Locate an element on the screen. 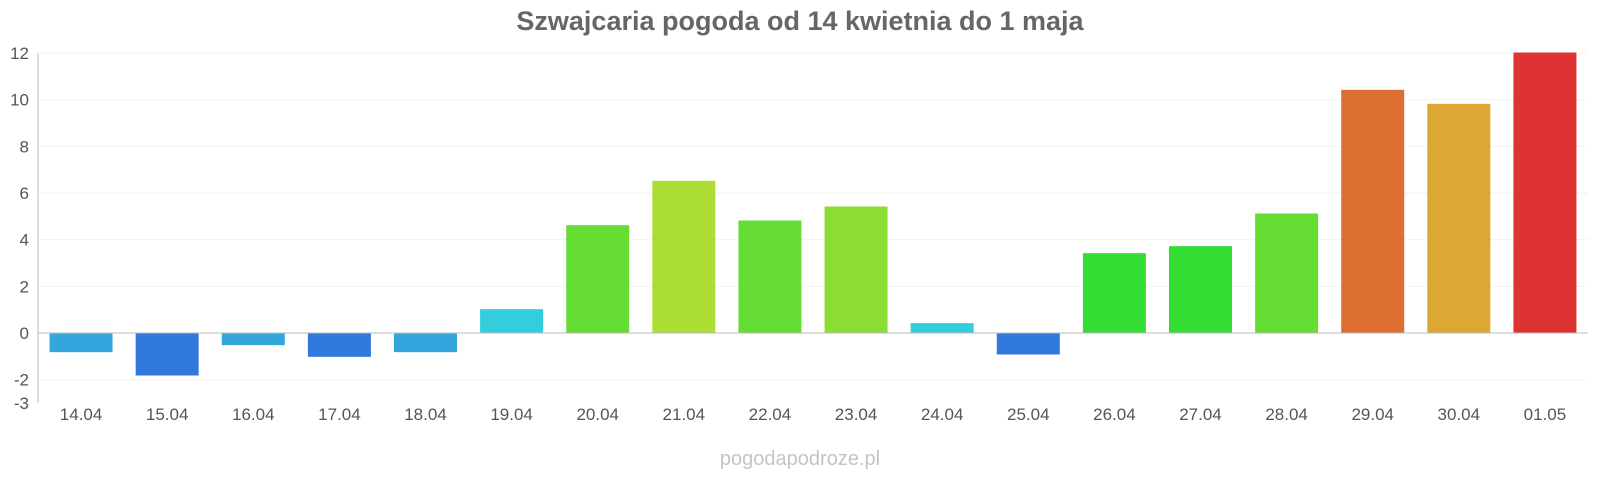 The width and height of the screenshot is (1600, 480). y-tick-label: 6 is located at coordinates (24, 193).